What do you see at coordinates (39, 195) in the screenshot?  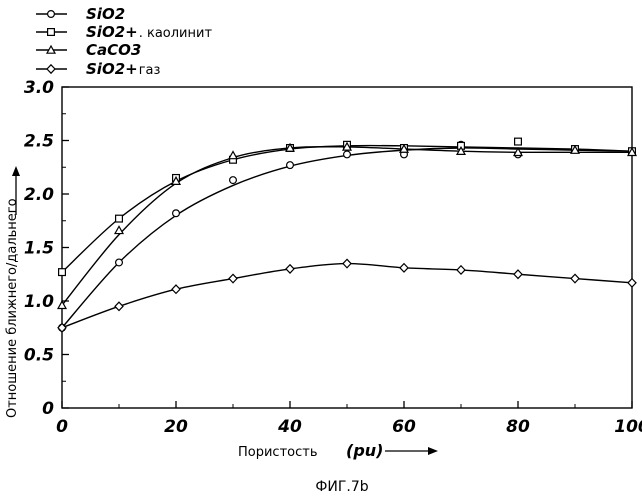 I see `y-tick-label: 2.0` at bounding box center [39, 195].